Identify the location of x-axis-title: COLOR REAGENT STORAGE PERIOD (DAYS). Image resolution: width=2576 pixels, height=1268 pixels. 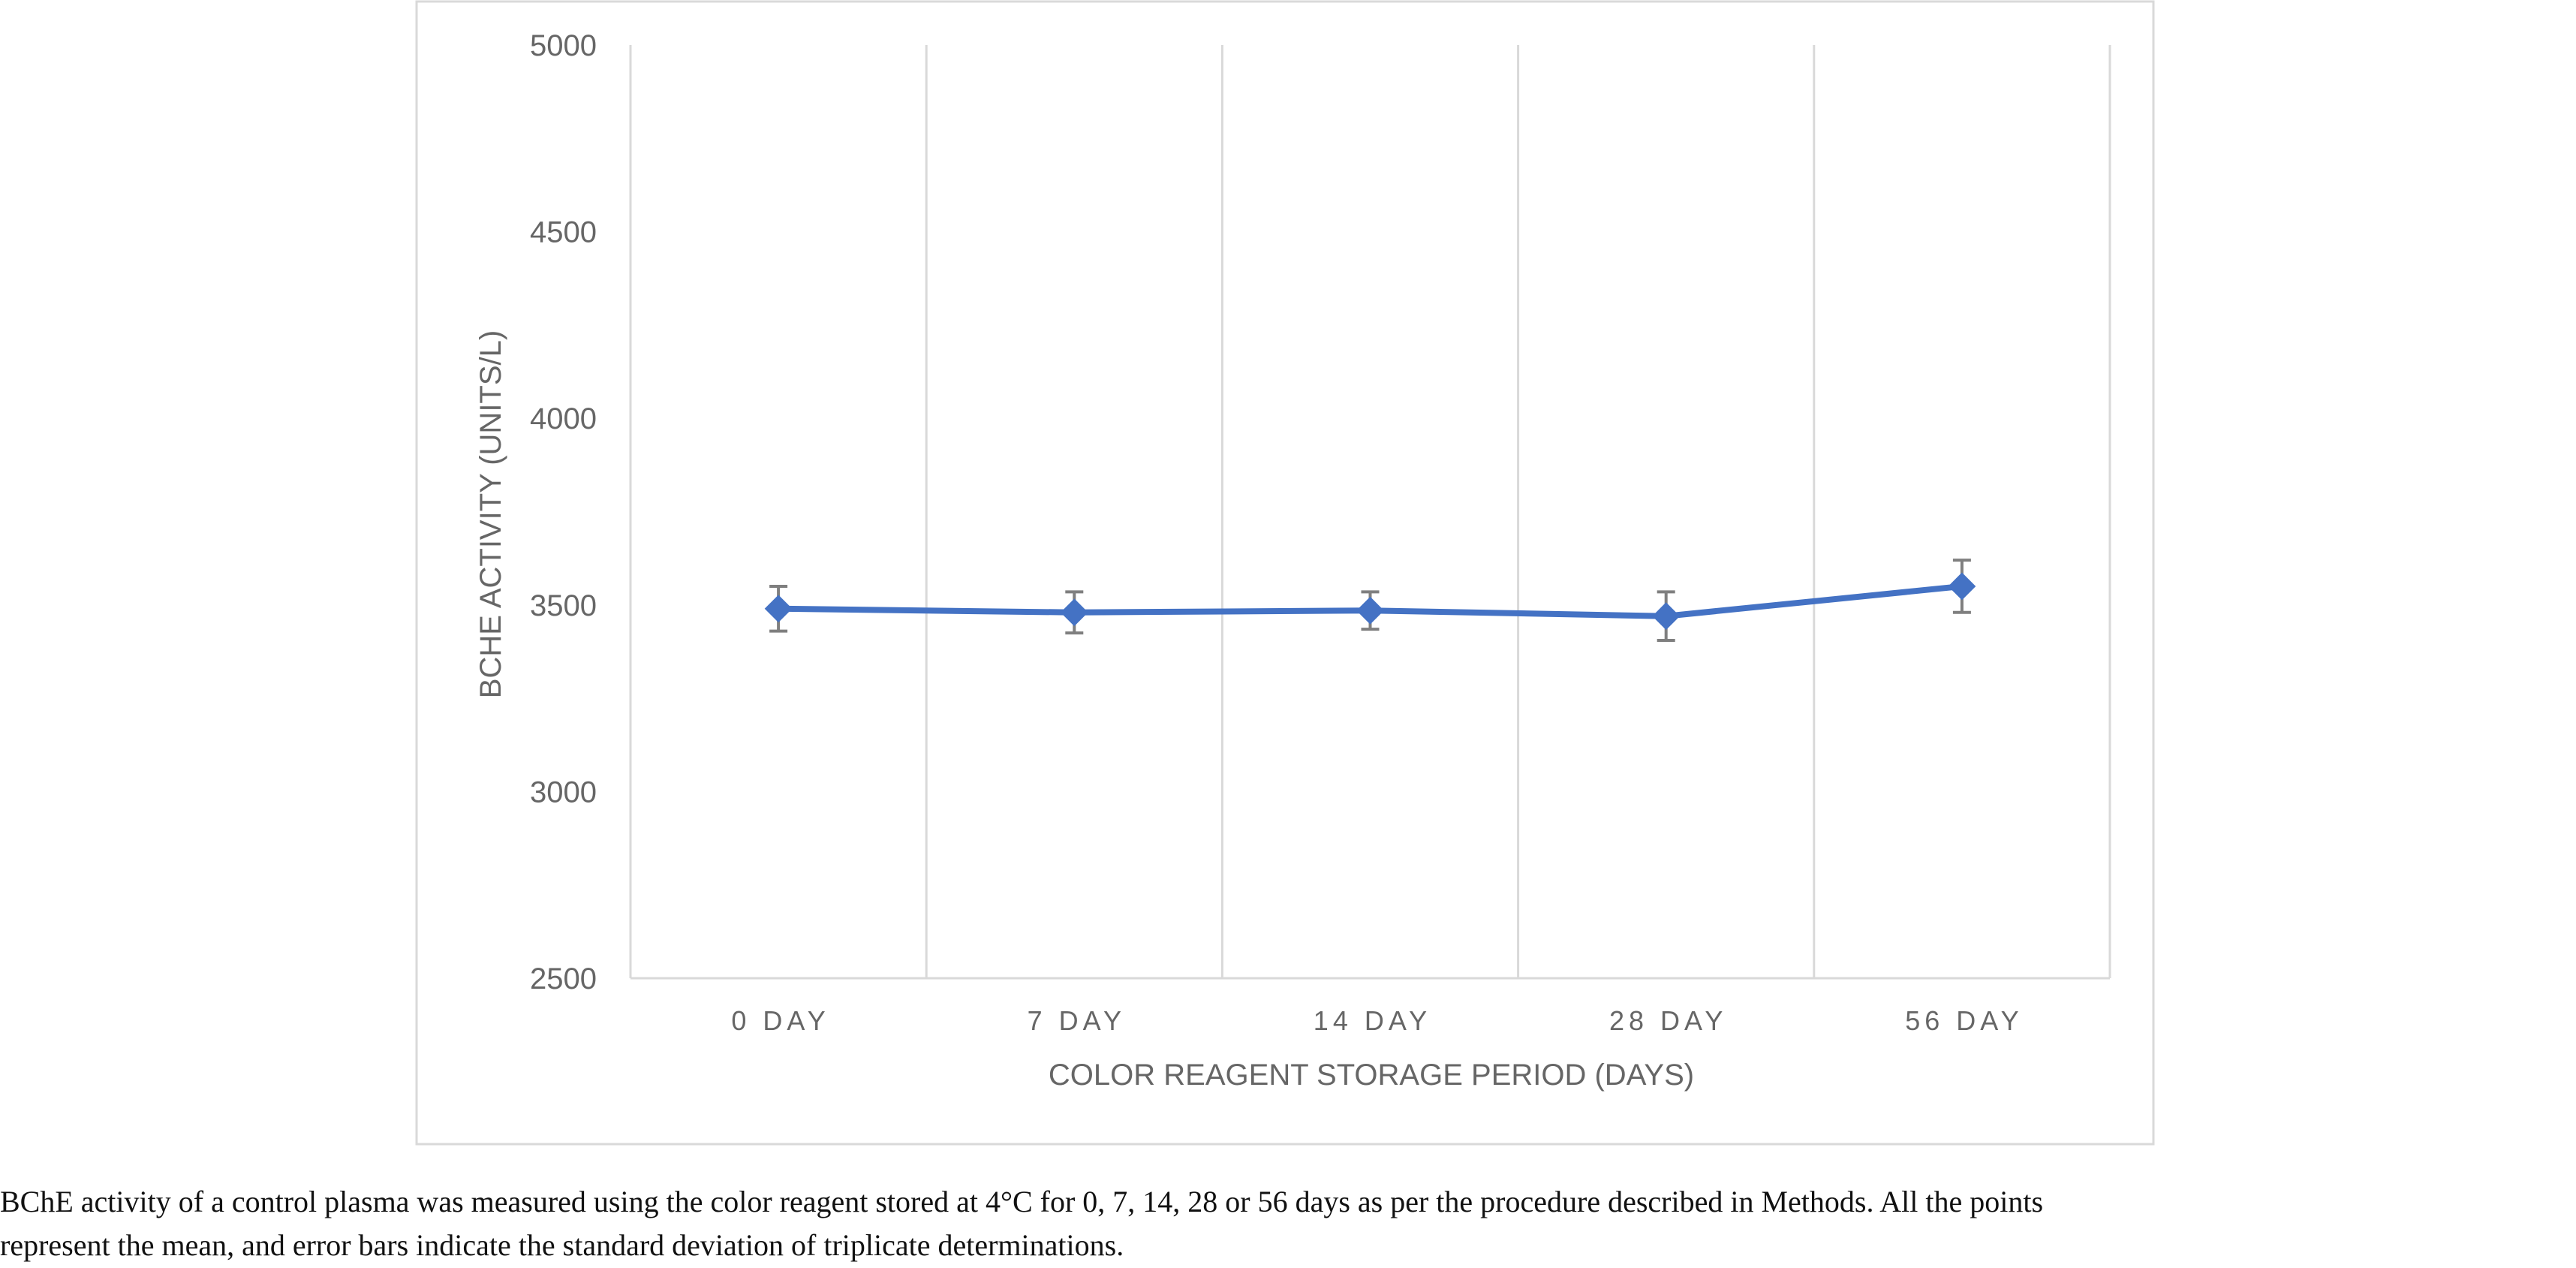
(1372, 1075).